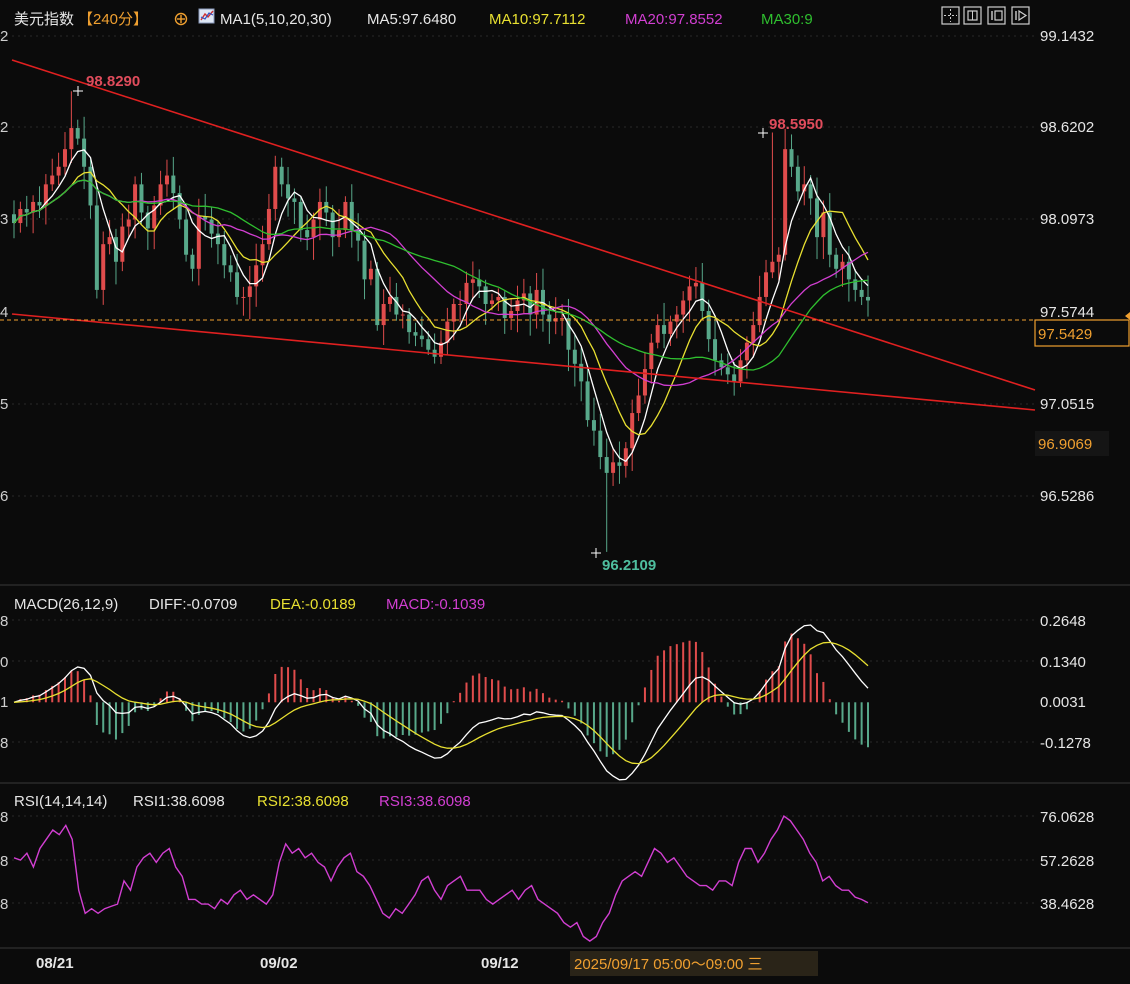 This screenshot has height=984, width=1130. What do you see at coordinates (1067, 36) in the screenshot?
I see `price-tick: 99.1432` at bounding box center [1067, 36].